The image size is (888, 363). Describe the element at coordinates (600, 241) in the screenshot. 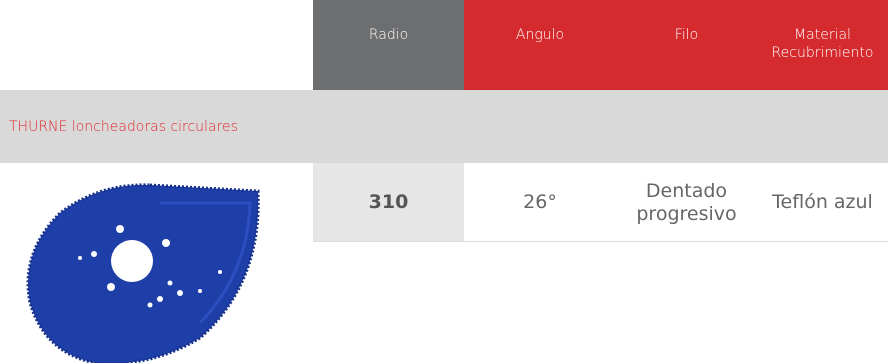

I see `row-border` at that location.